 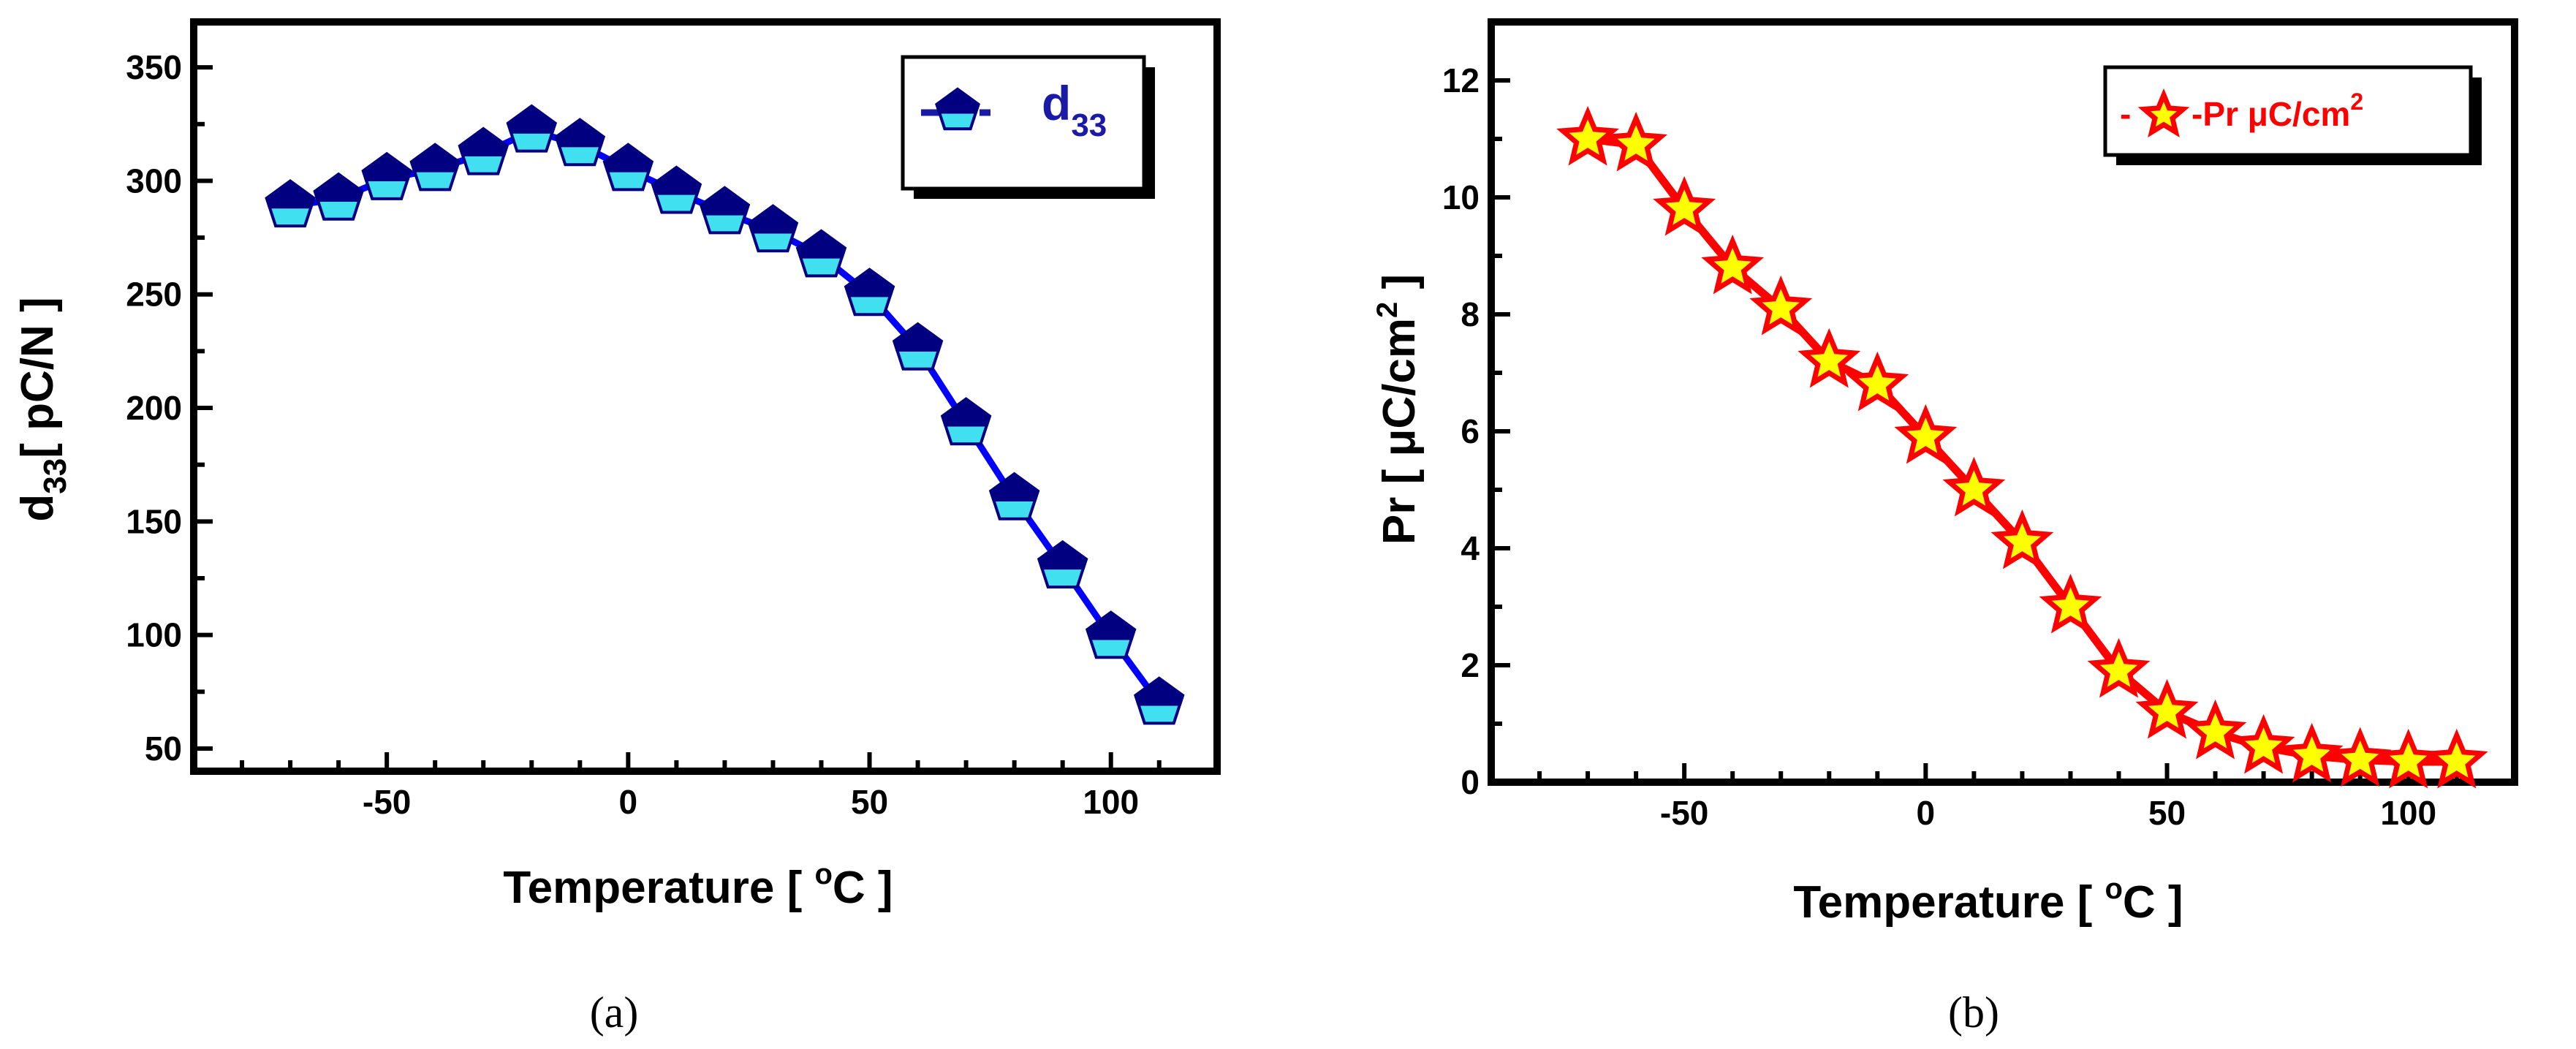 I want to click on legend-box-a, so click(x=1023, y=123).